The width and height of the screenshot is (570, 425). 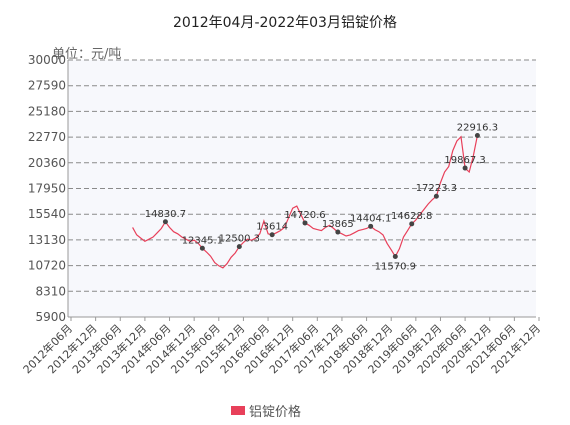 I want to click on y-tick-label: 27590, so click(x=47, y=86).